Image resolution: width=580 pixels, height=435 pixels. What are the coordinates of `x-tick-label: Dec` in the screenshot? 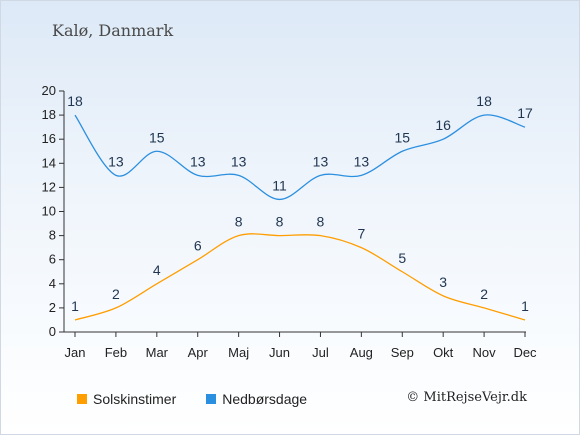 It's located at (525, 352).